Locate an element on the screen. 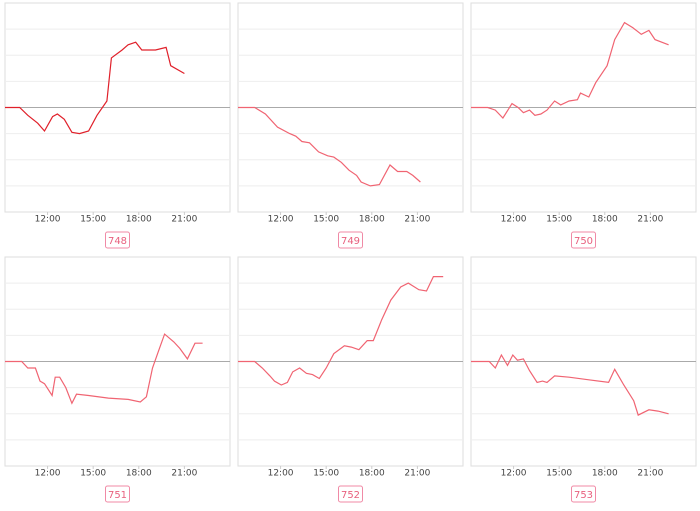  badge-label: 748 is located at coordinates (117, 241).